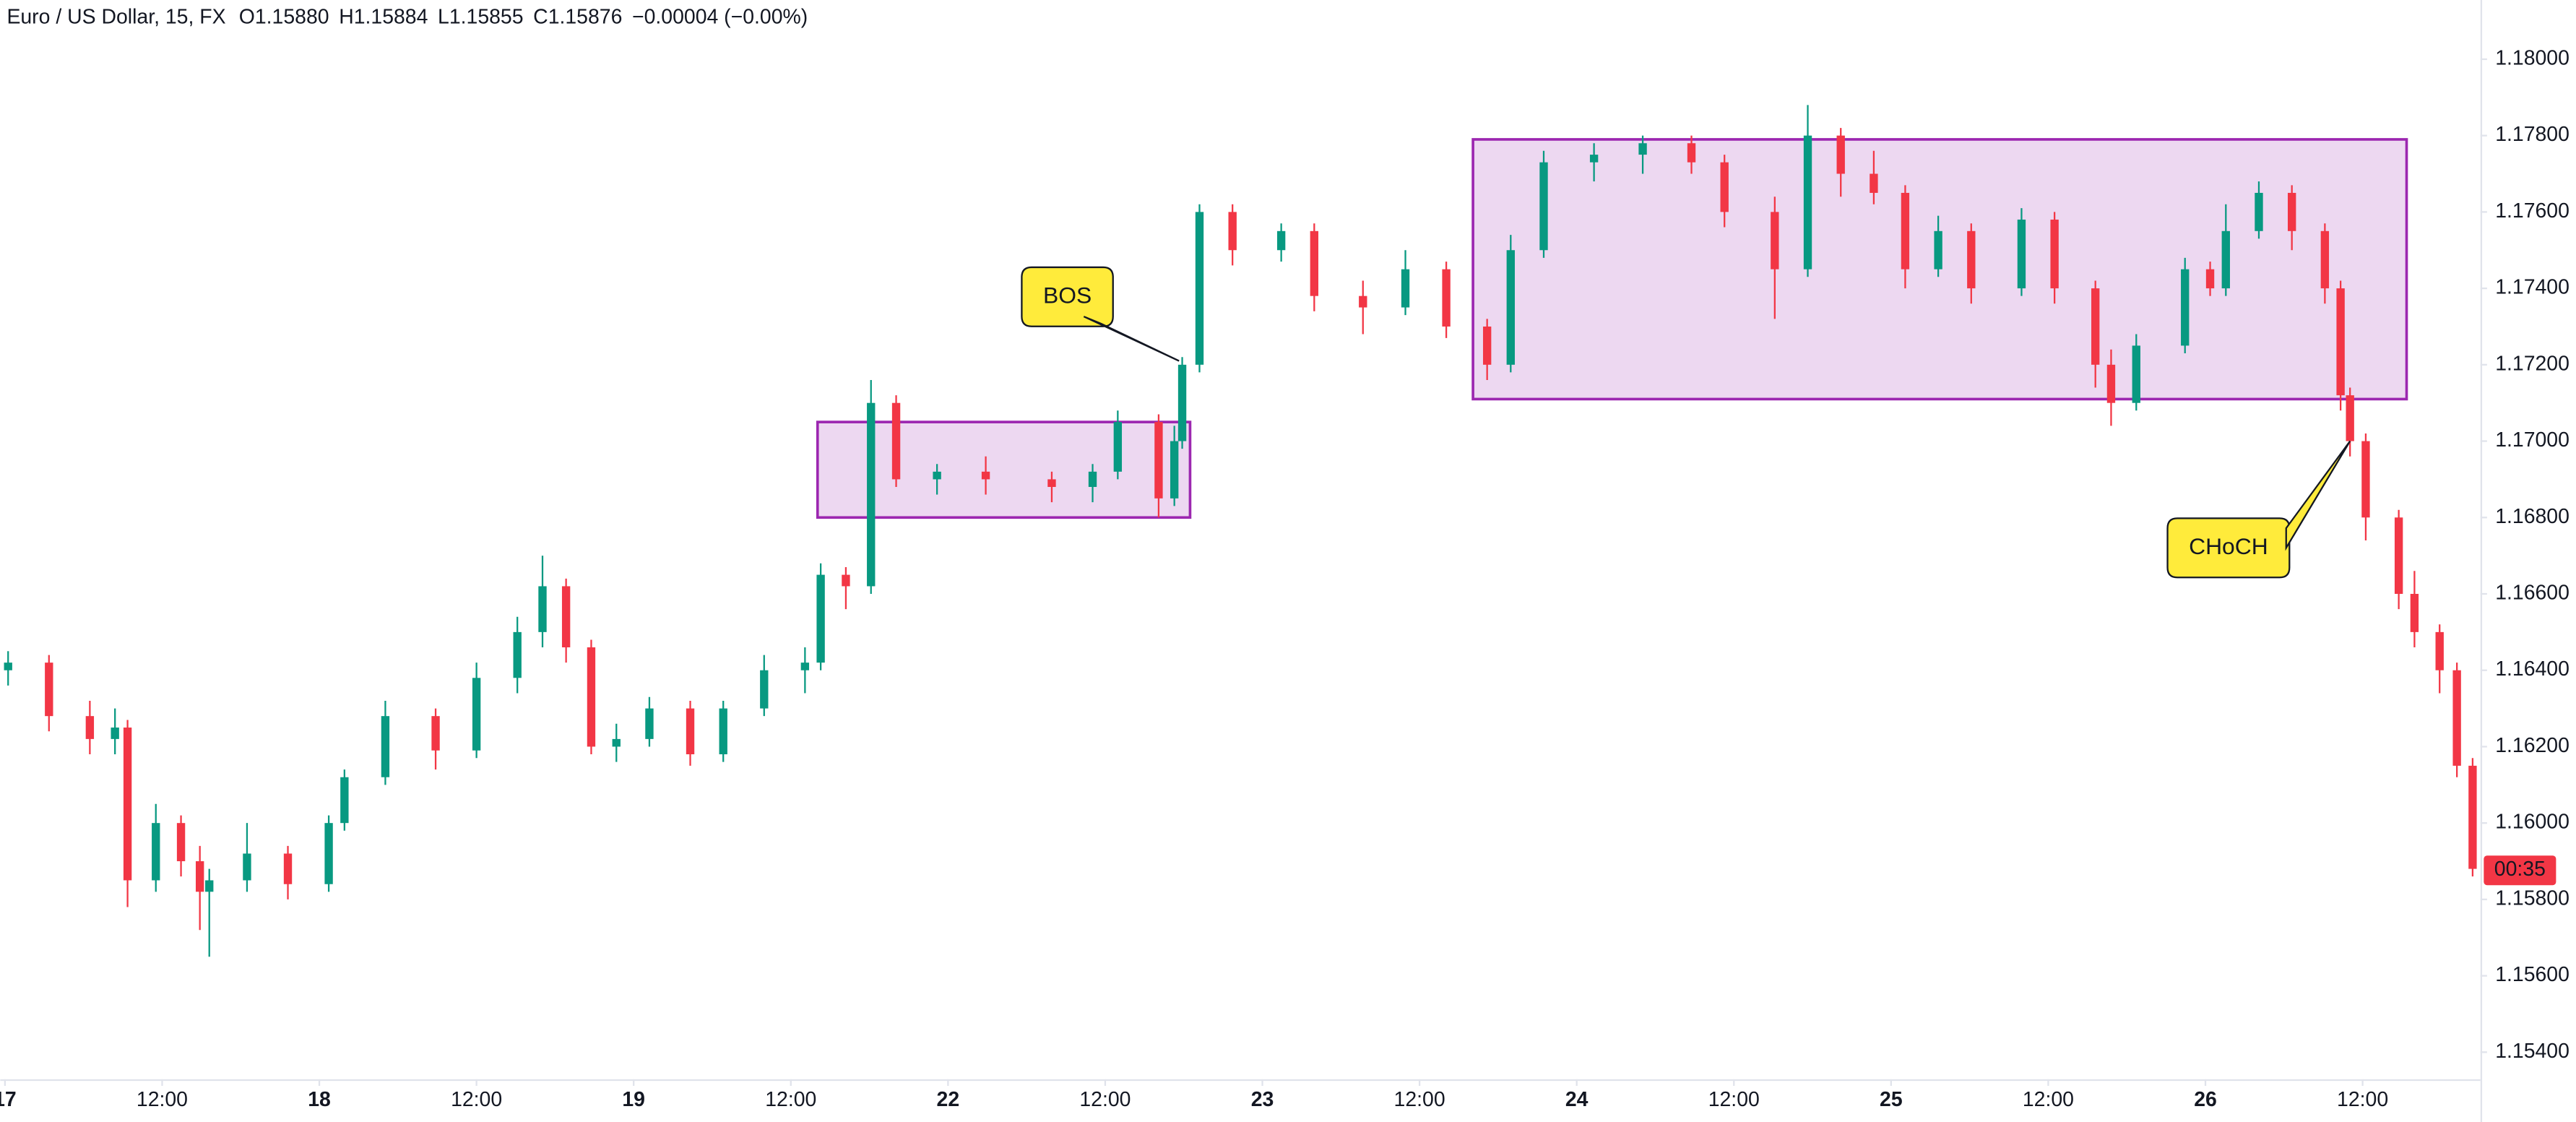 Image resolution: width=2576 pixels, height=1122 pixels. Describe the element at coordinates (2532, 898) in the screenshot. I see `y-tick-label: 1.15800` at that location.